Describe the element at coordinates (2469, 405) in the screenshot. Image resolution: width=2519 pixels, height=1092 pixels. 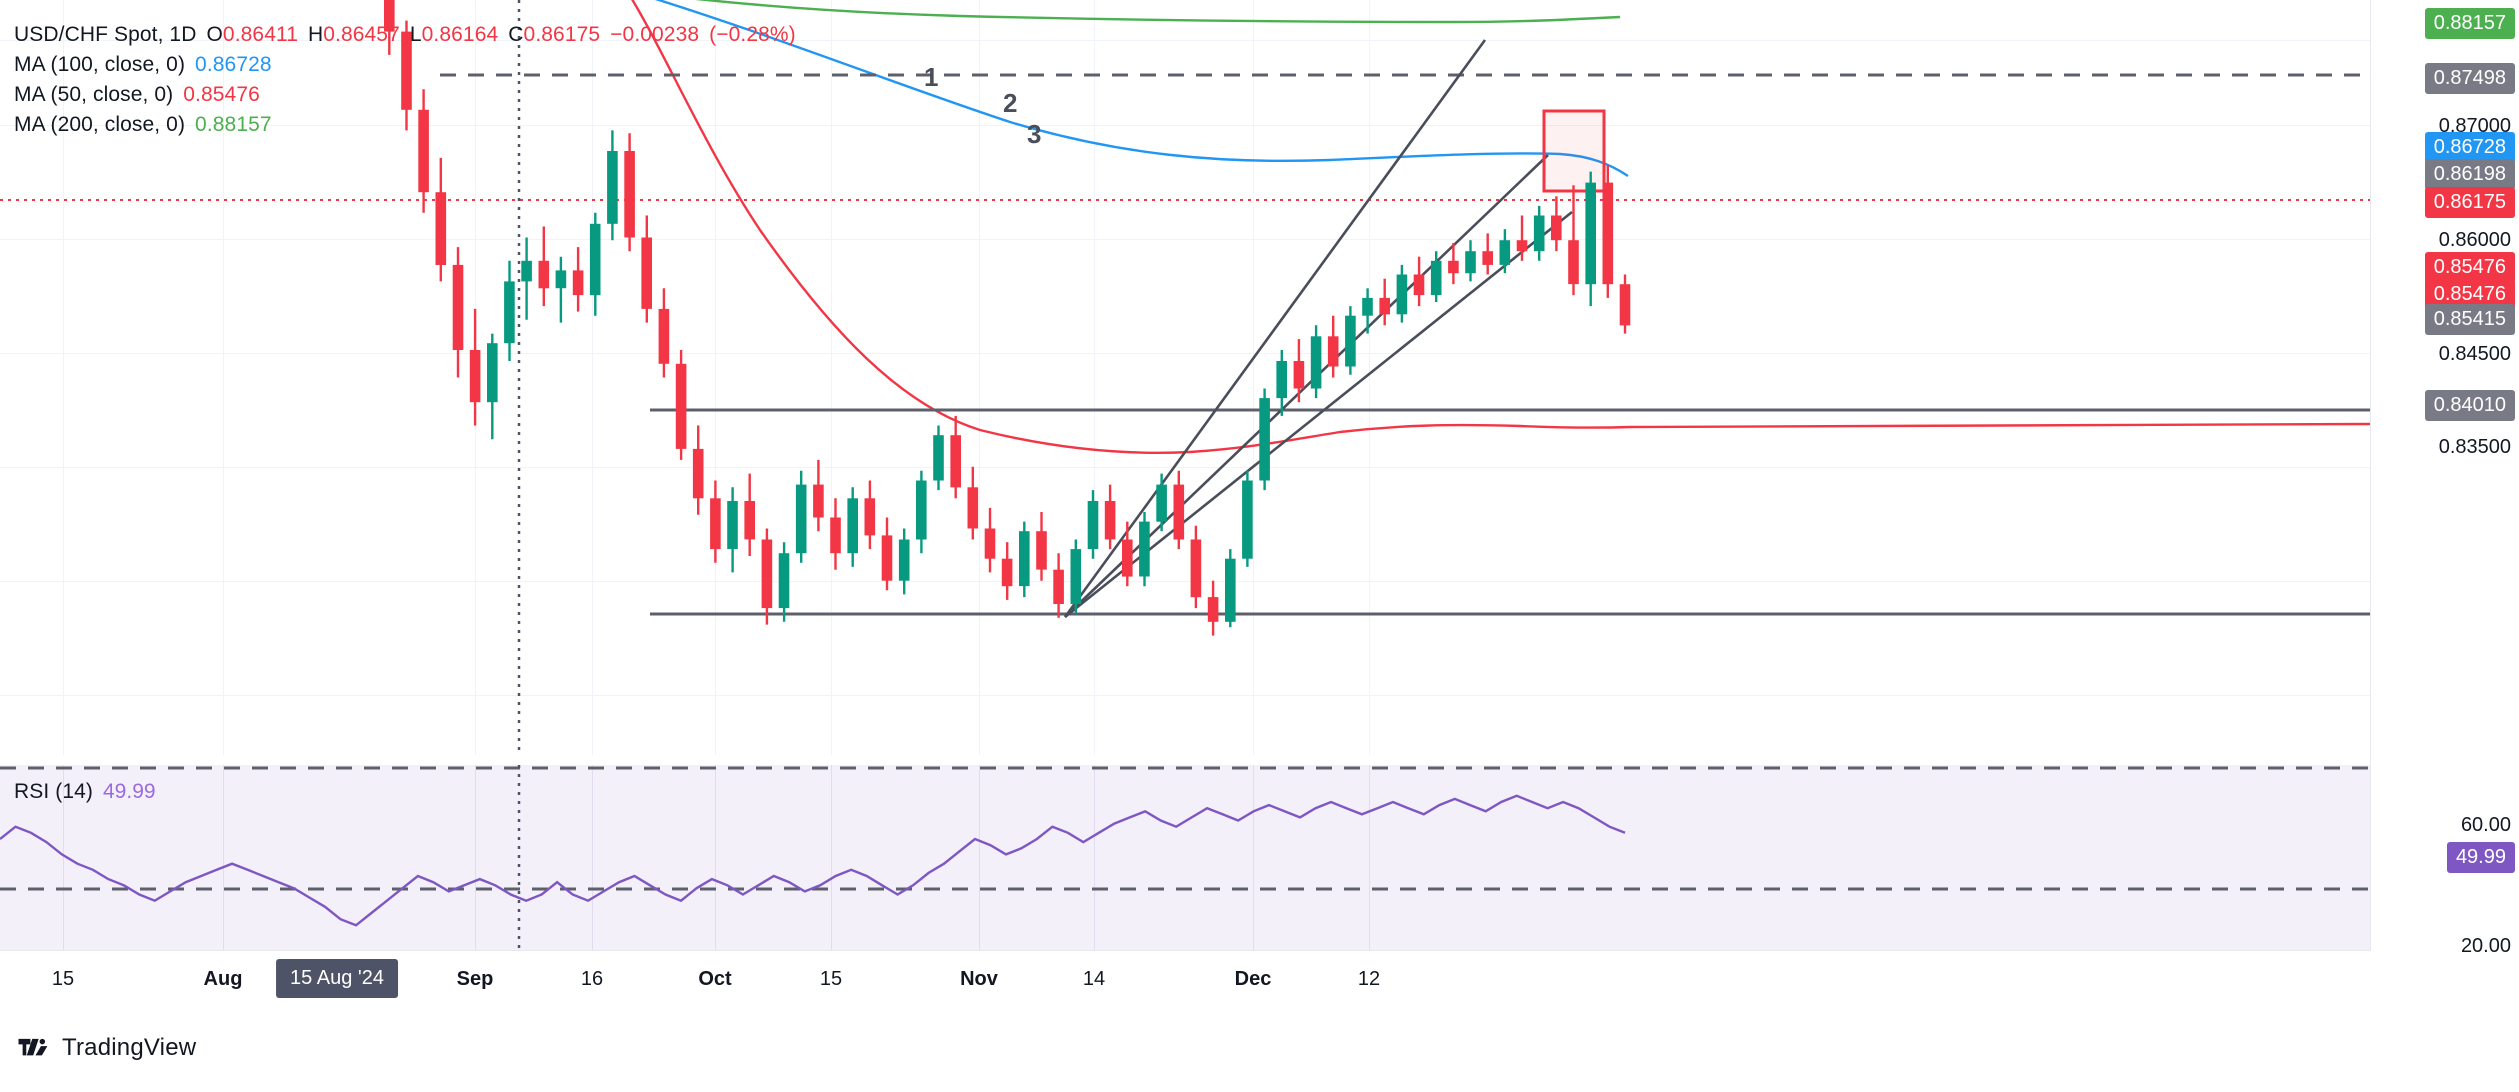
I see `price-badge-support-0.84010: 0.84010` at that location.